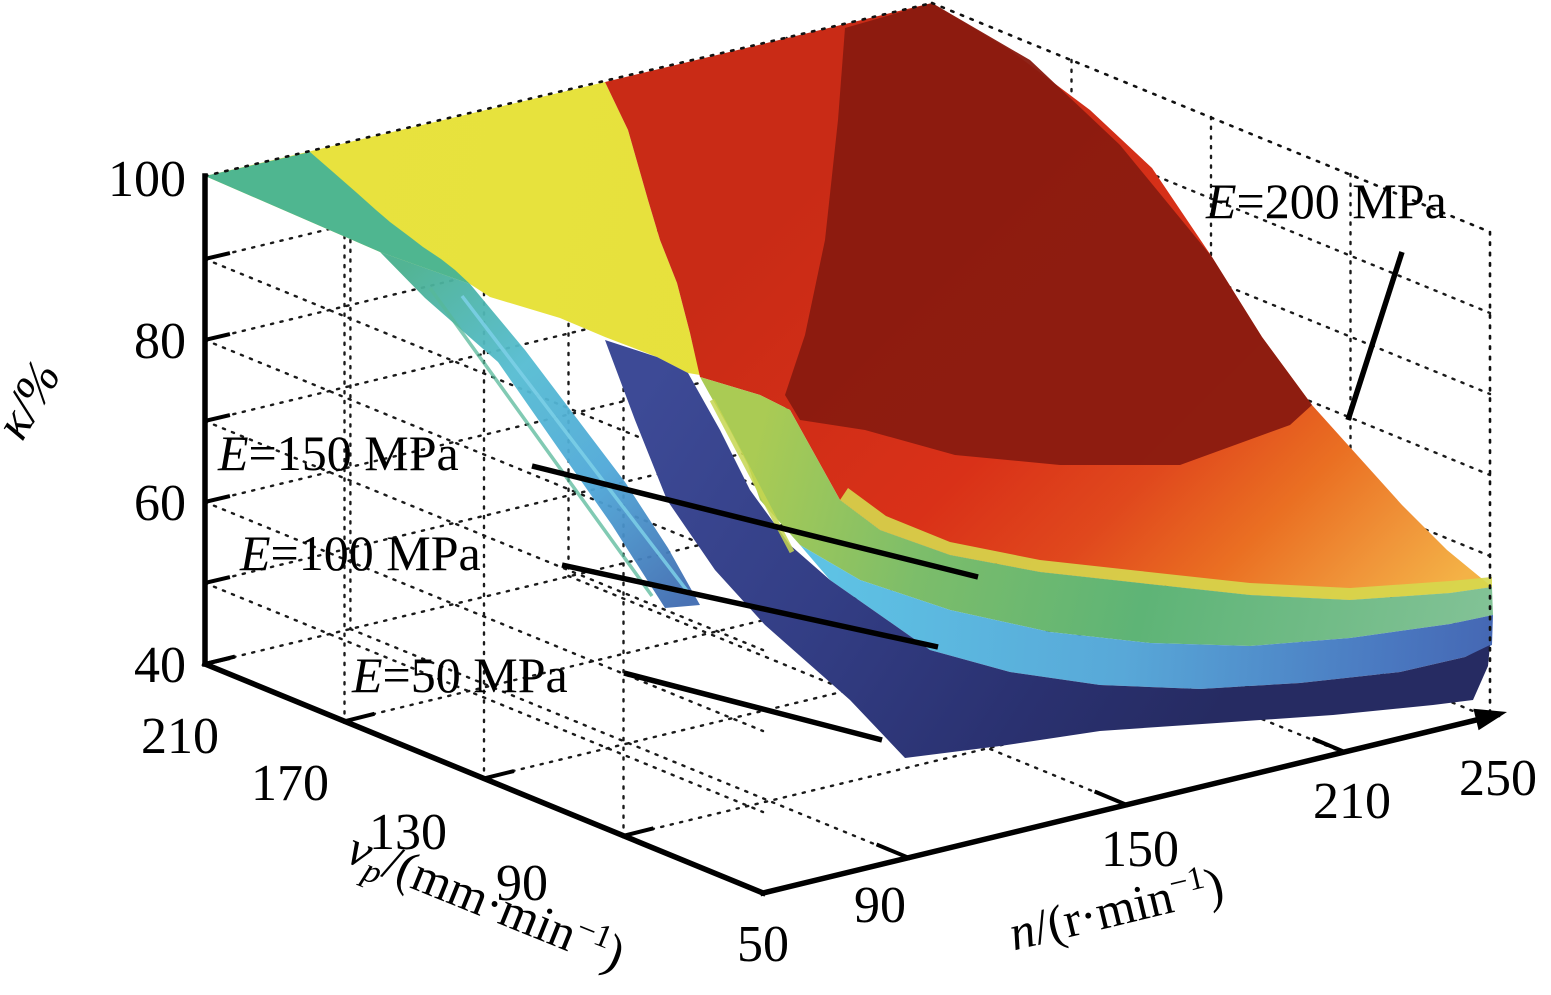 Image resolution: width=1551 pixels, height=995 pixels. I want to click on fold-streak-band, so click(540, 430).